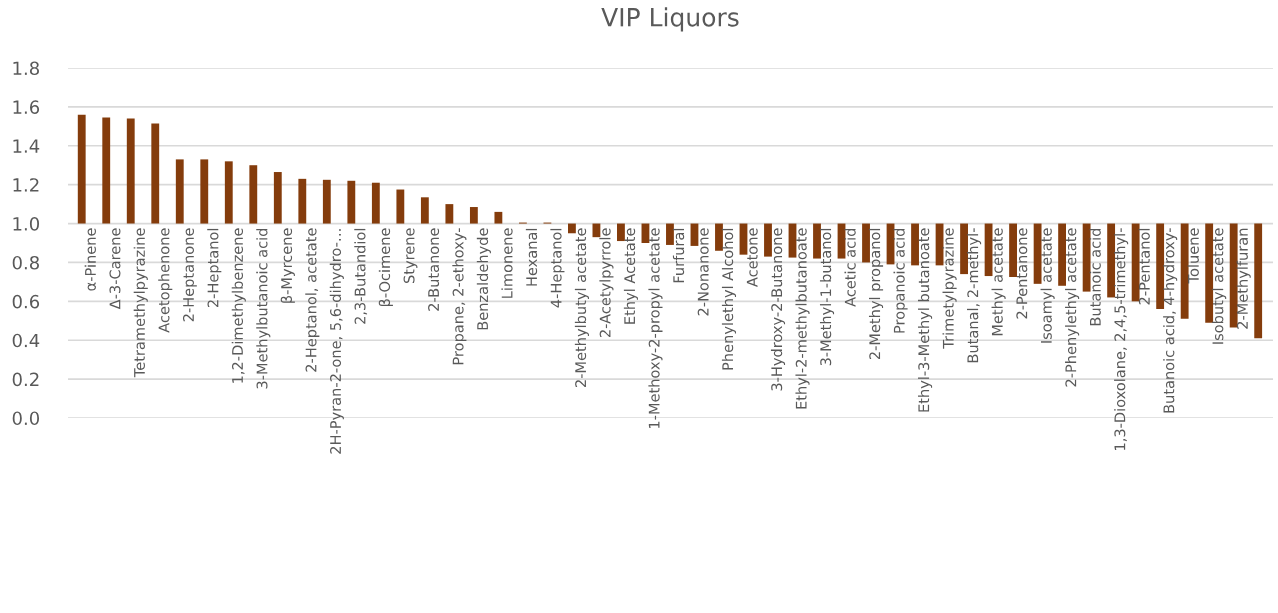 The image size is (1278, 613). Describe the element at coordinates (238, 305) in the screenshot. I see `x-tick-label: 1,2-Dimethylbenzene` at that location.